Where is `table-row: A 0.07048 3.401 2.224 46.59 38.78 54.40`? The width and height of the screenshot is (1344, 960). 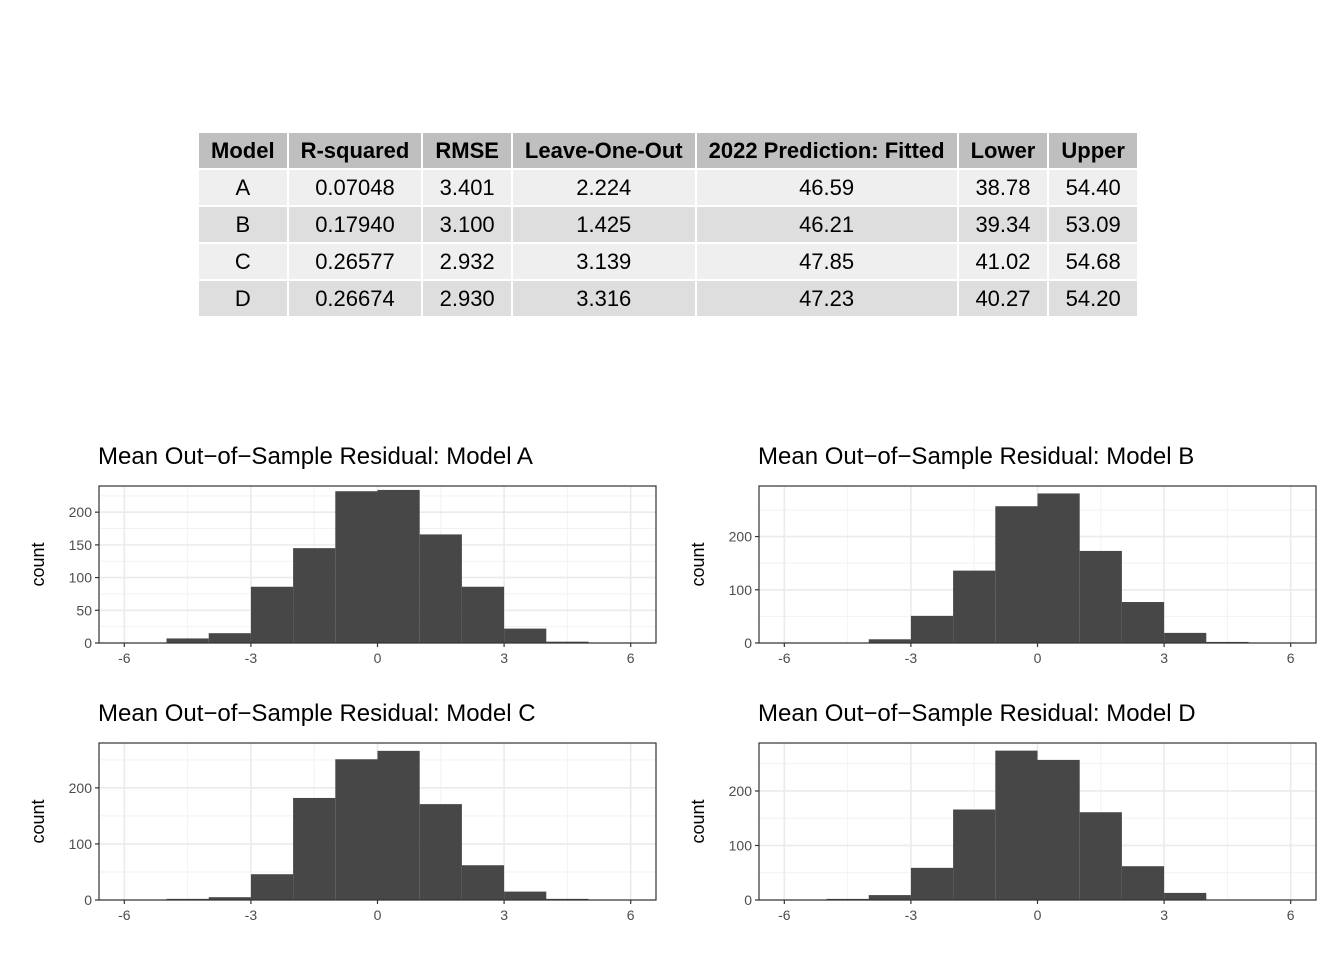
table-row: A 0.07048 3.401 2.224 46.59 38.78 54.40 is located at coordinates (668, 187).